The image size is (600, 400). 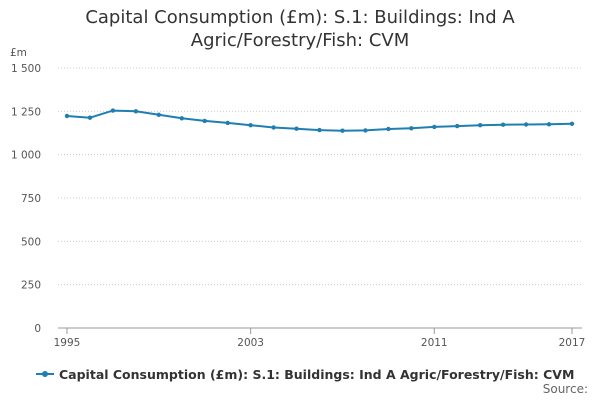 I want to click on y-tick-label: 1 500, so click(x=26, y=69).